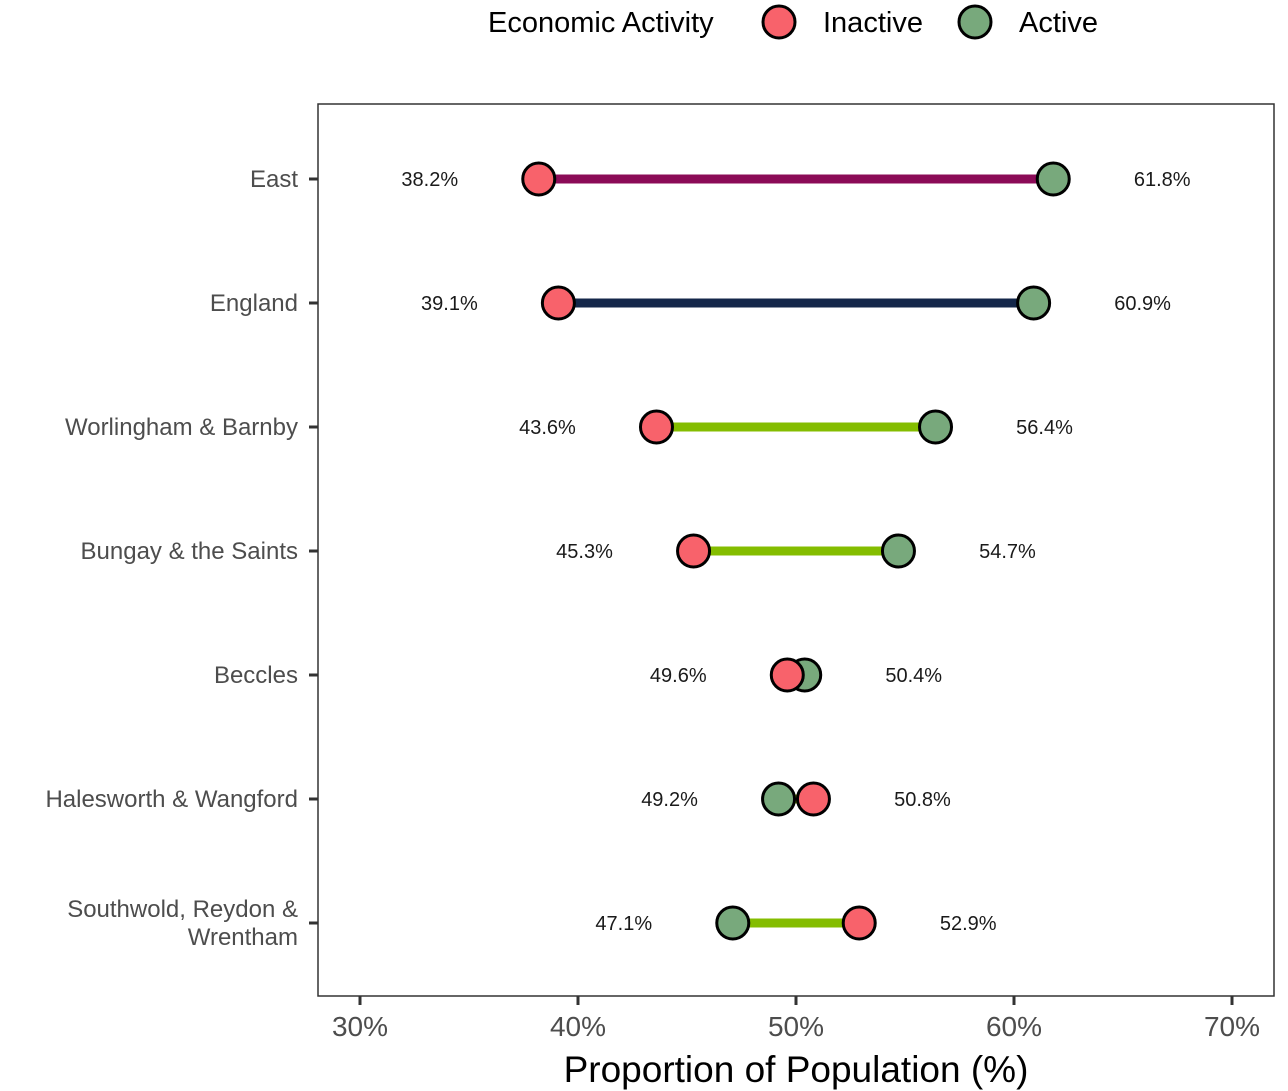 The width and height of the screenshot is (1288, 1091). What do you see at coordinates (256, 675) in the screenshot?
I see `y-tick-label: Beccles` at bounding box center [256, 675].